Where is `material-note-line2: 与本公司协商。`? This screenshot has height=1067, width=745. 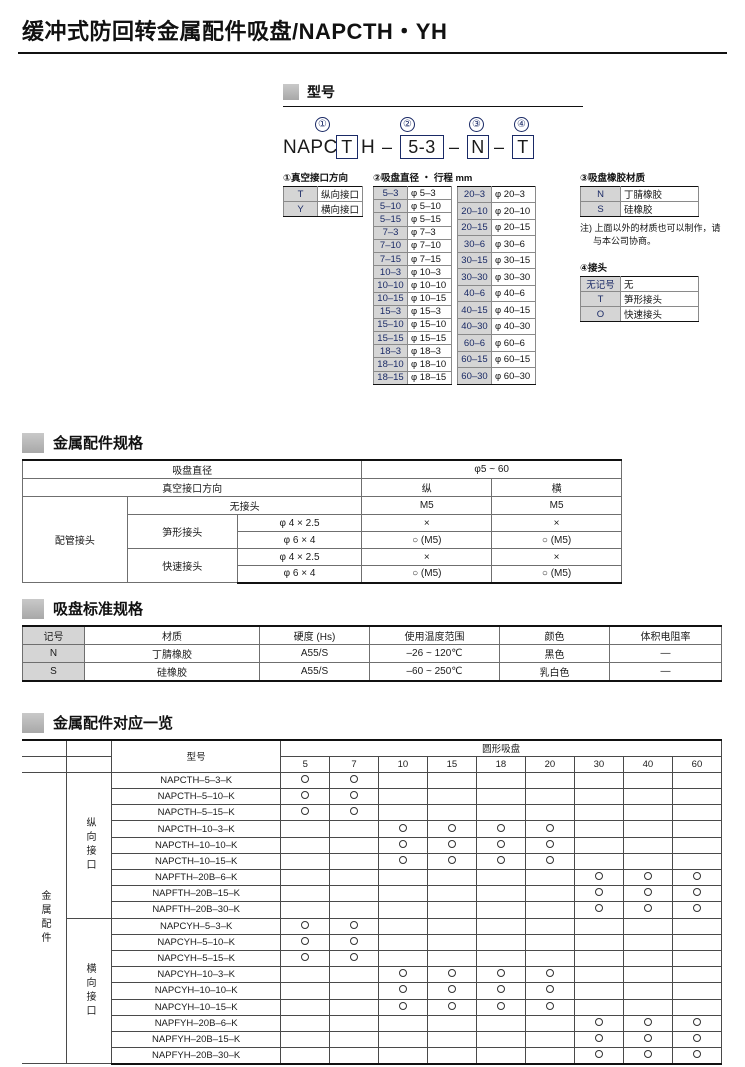 material-note-line2: 与本公司协商。 is located at coordinates (625, 241).